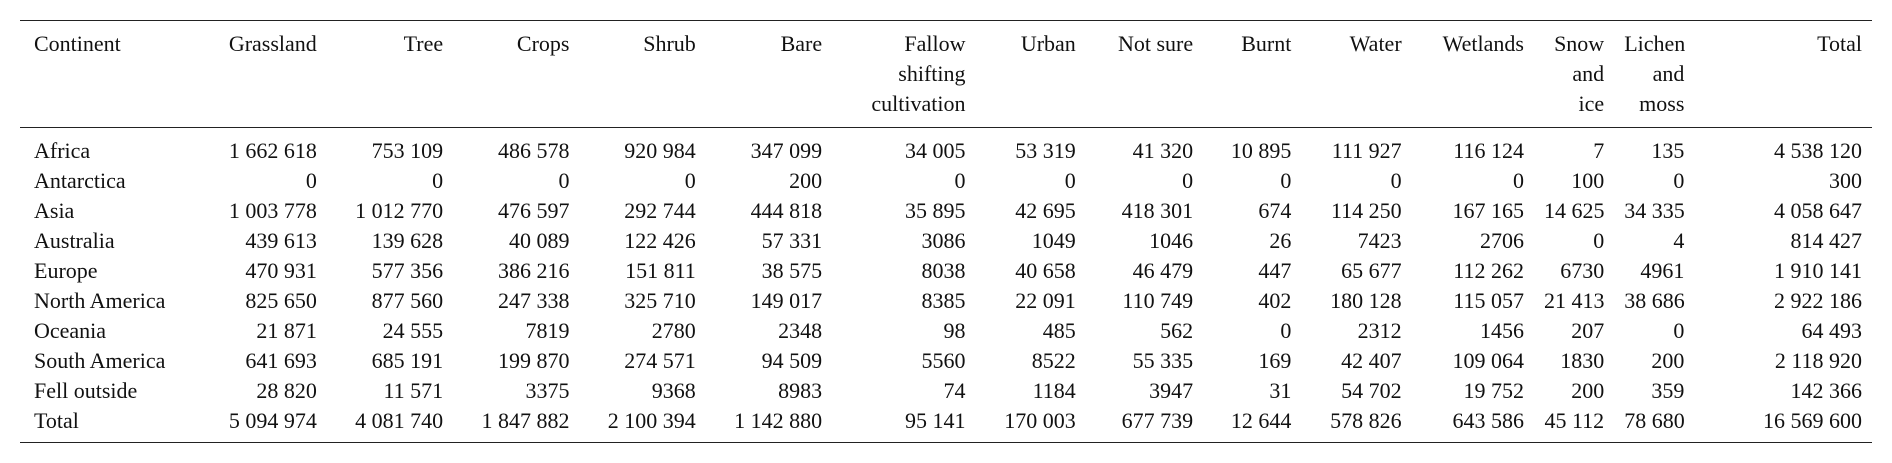  What do you see at coordinates (786, 150) in the screenshot?
I see `table-cell: 347 099` at bounding box center [786, 150].